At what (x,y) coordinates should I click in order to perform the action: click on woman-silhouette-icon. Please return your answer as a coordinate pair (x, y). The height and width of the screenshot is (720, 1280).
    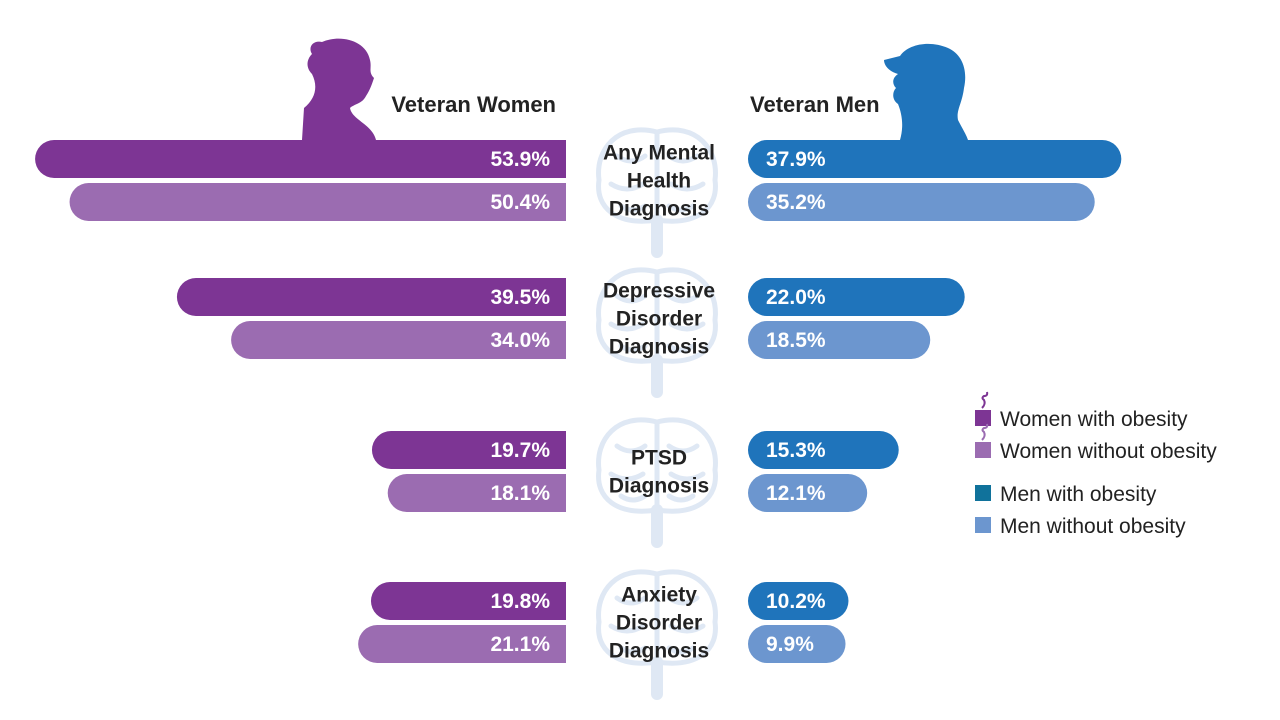
    Looking at the image, I should click on (339, 89).